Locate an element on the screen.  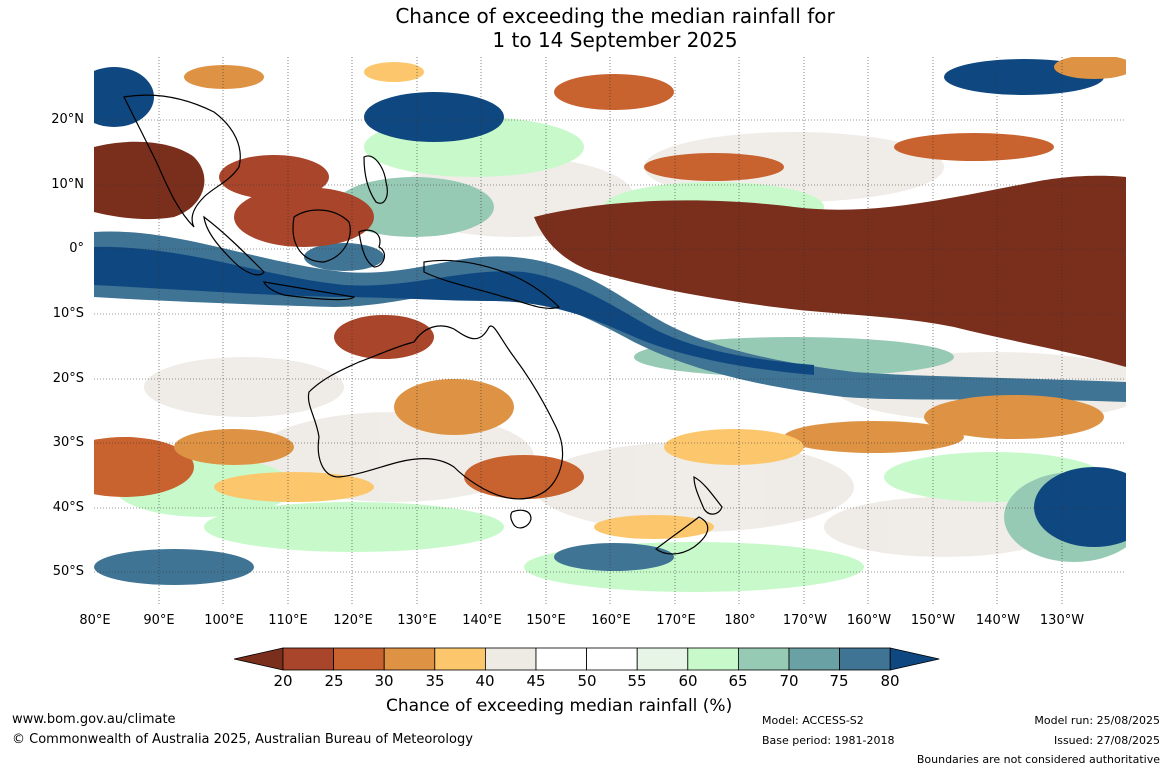
new-guinea-coastline is located at coordinates (492, 284).